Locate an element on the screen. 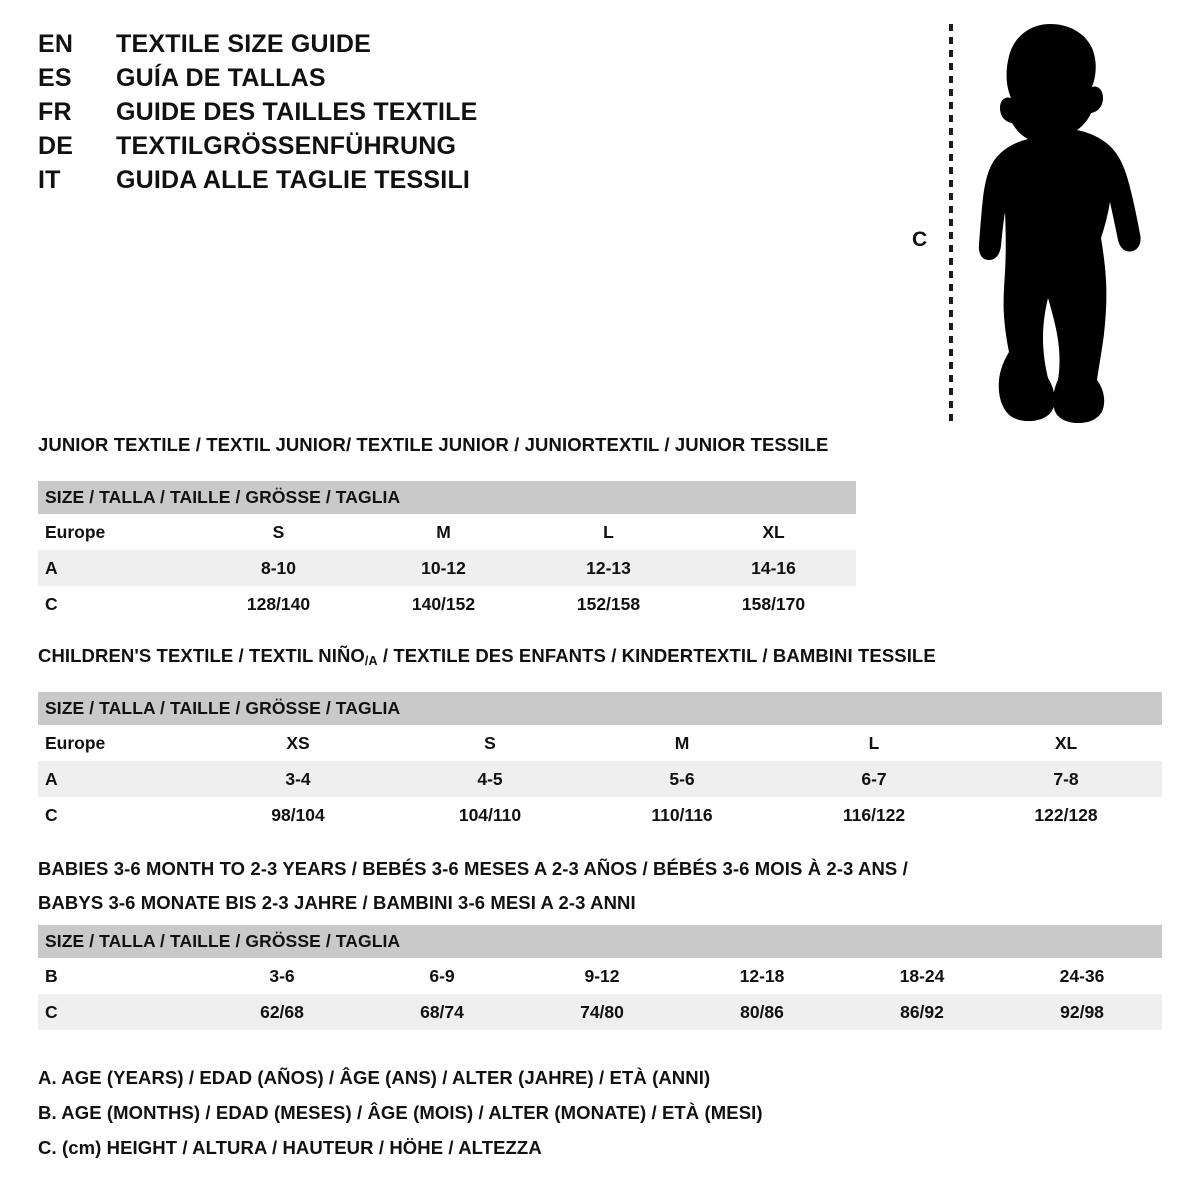 Image resolution: width=1200 pixels, height=1200 pixels. language-row-it: IT GUIDA ALLE TAGLIE TESSILI is located at coordinates (298, 183).